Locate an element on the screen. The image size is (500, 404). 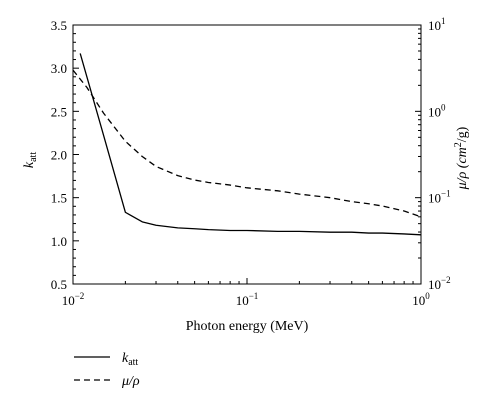
x-axis-ticks: 10⁻² 10⁻¹ 10⁰ is located at coordinates (246, 293).